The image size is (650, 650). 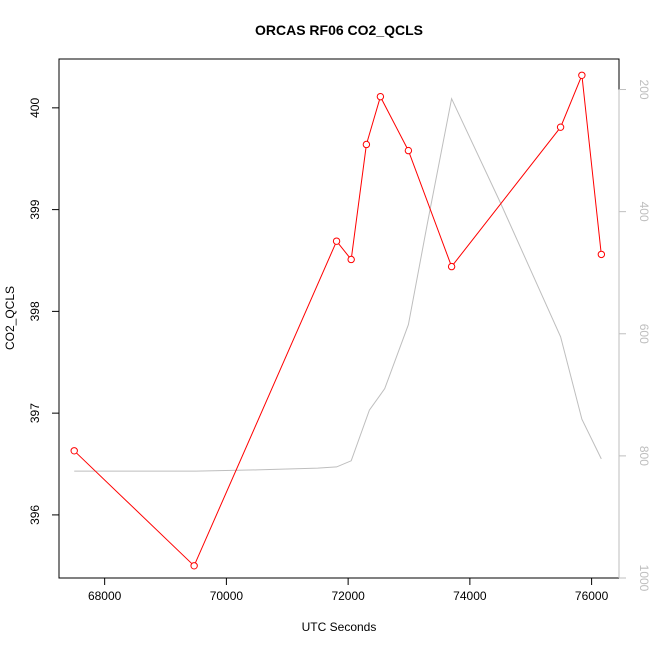 I want to click on y-tick-label-397: 397, so click(x=35, y=413).